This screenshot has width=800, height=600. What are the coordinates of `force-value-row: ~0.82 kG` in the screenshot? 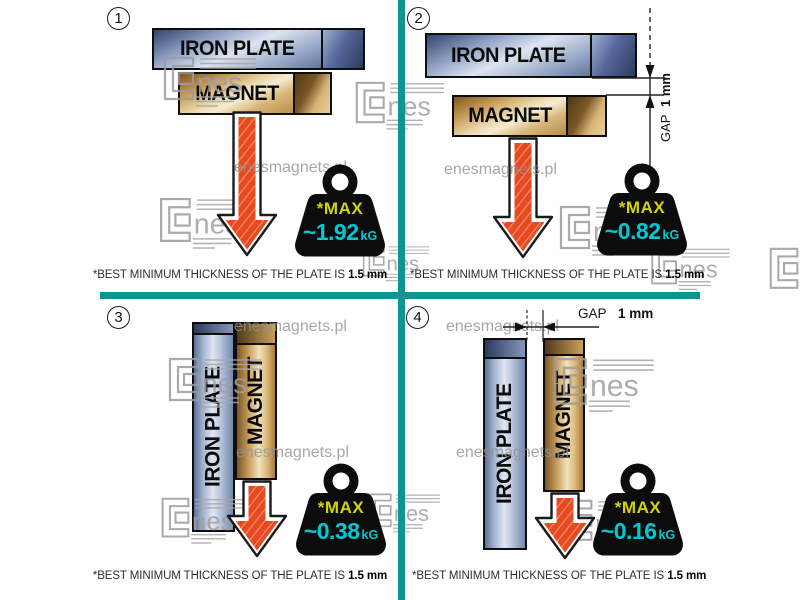 It's located at (642, 231).